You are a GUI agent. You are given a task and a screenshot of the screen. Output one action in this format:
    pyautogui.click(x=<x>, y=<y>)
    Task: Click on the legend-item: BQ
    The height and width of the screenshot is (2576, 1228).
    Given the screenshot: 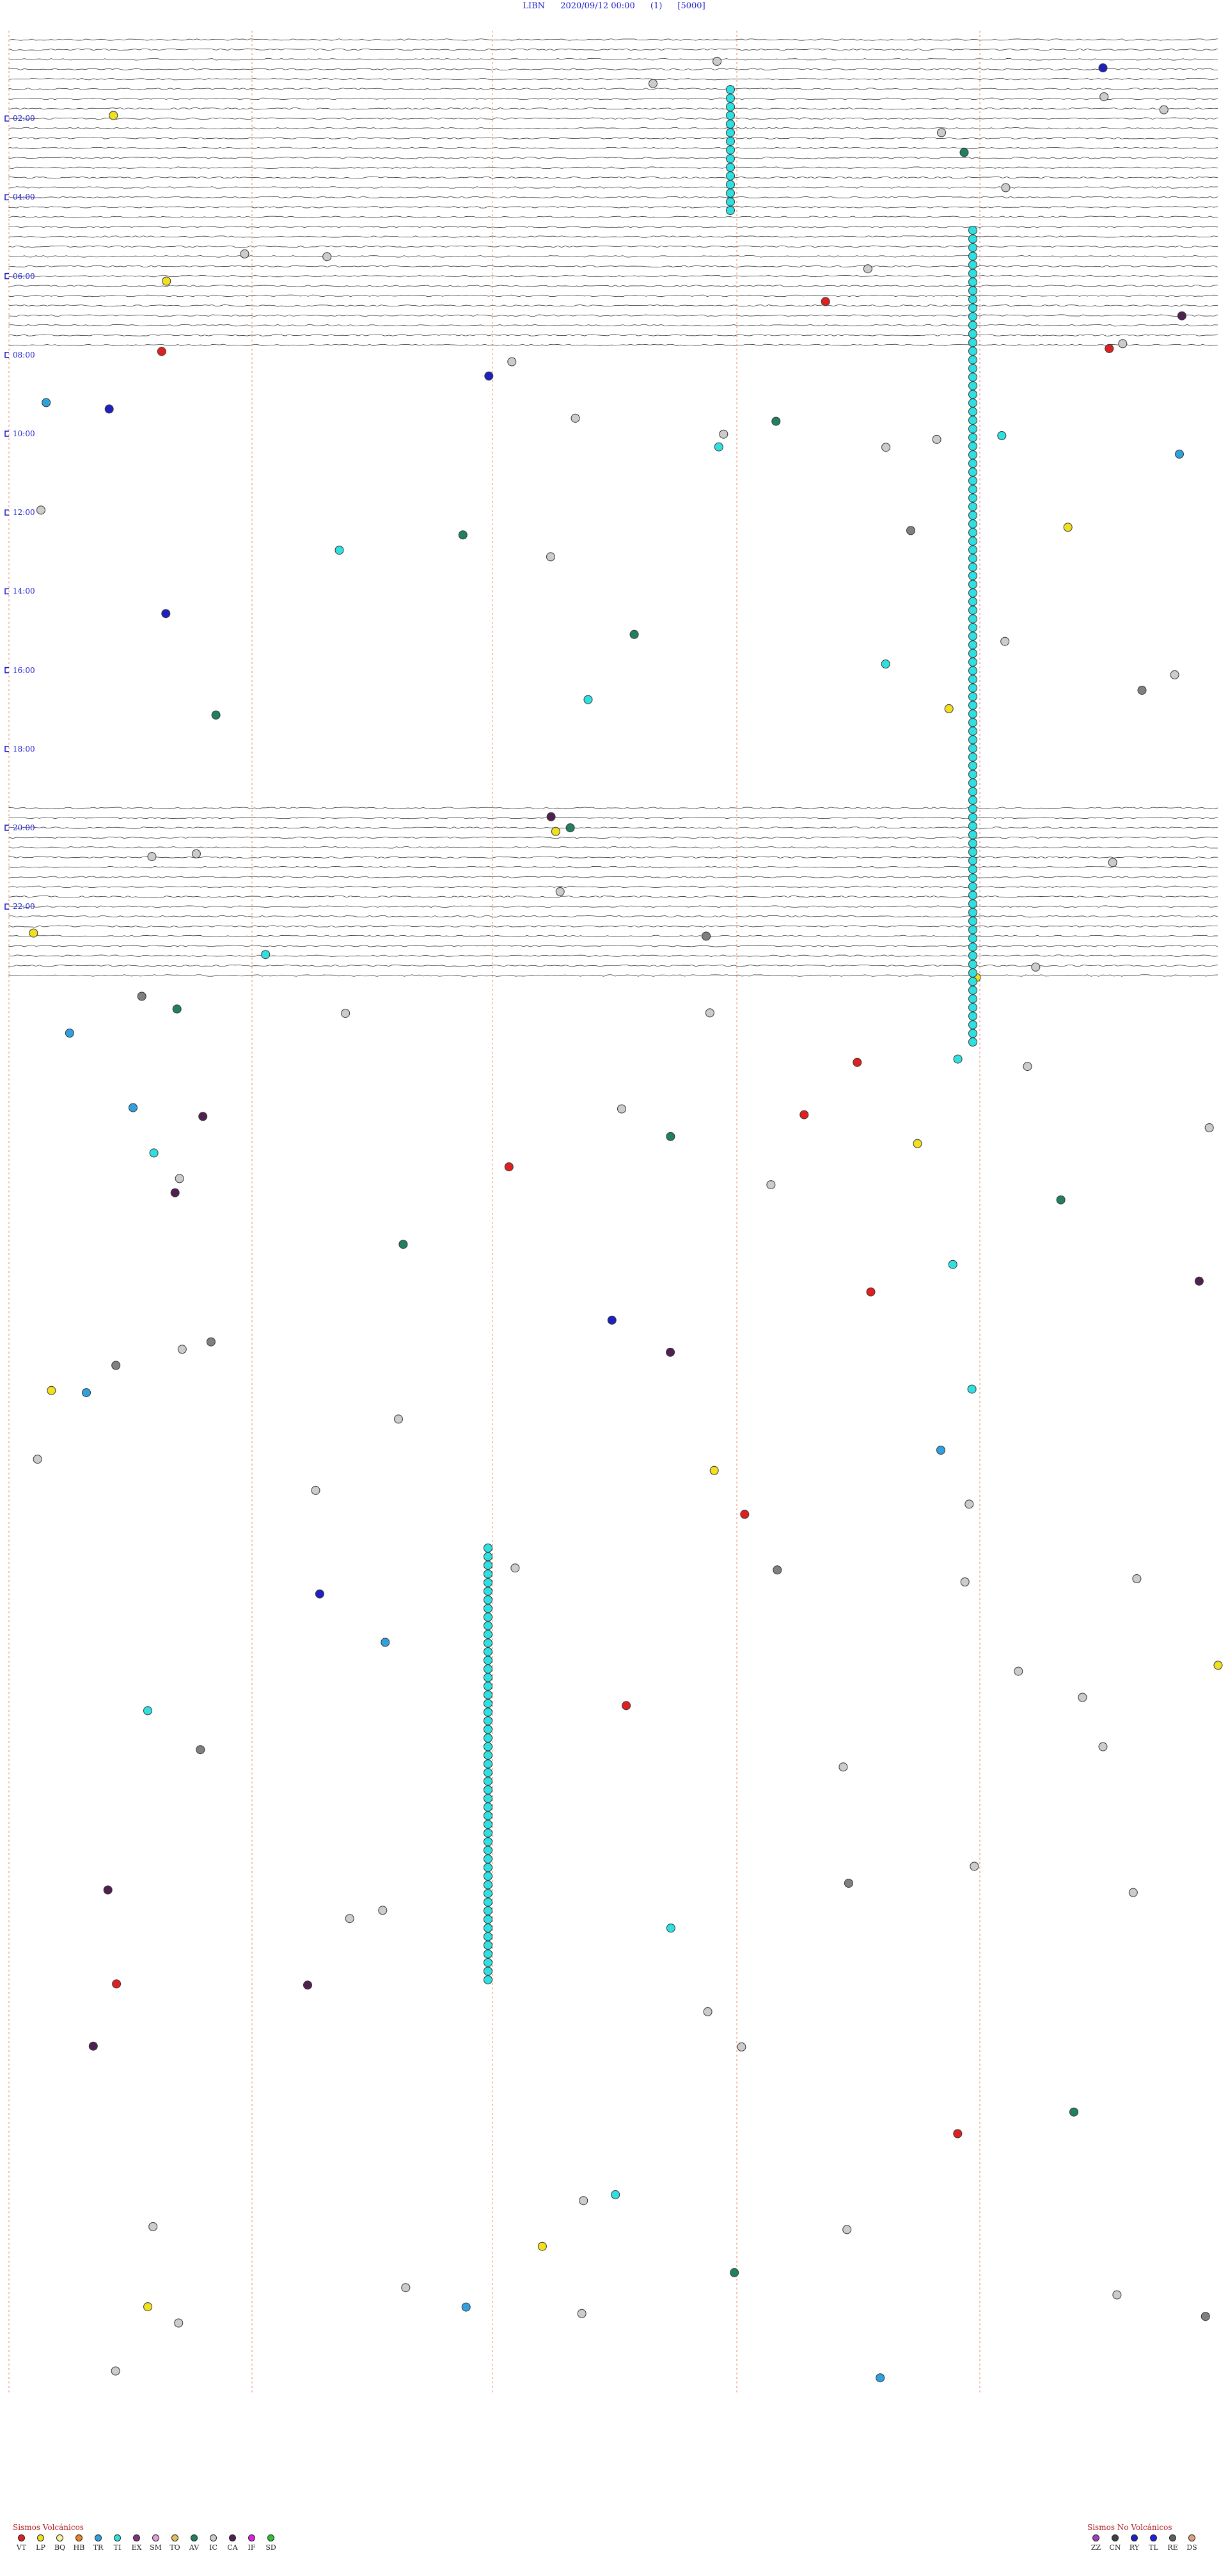 What is the action you would take?
    pyautogui.click(x=59, y=2543)
    